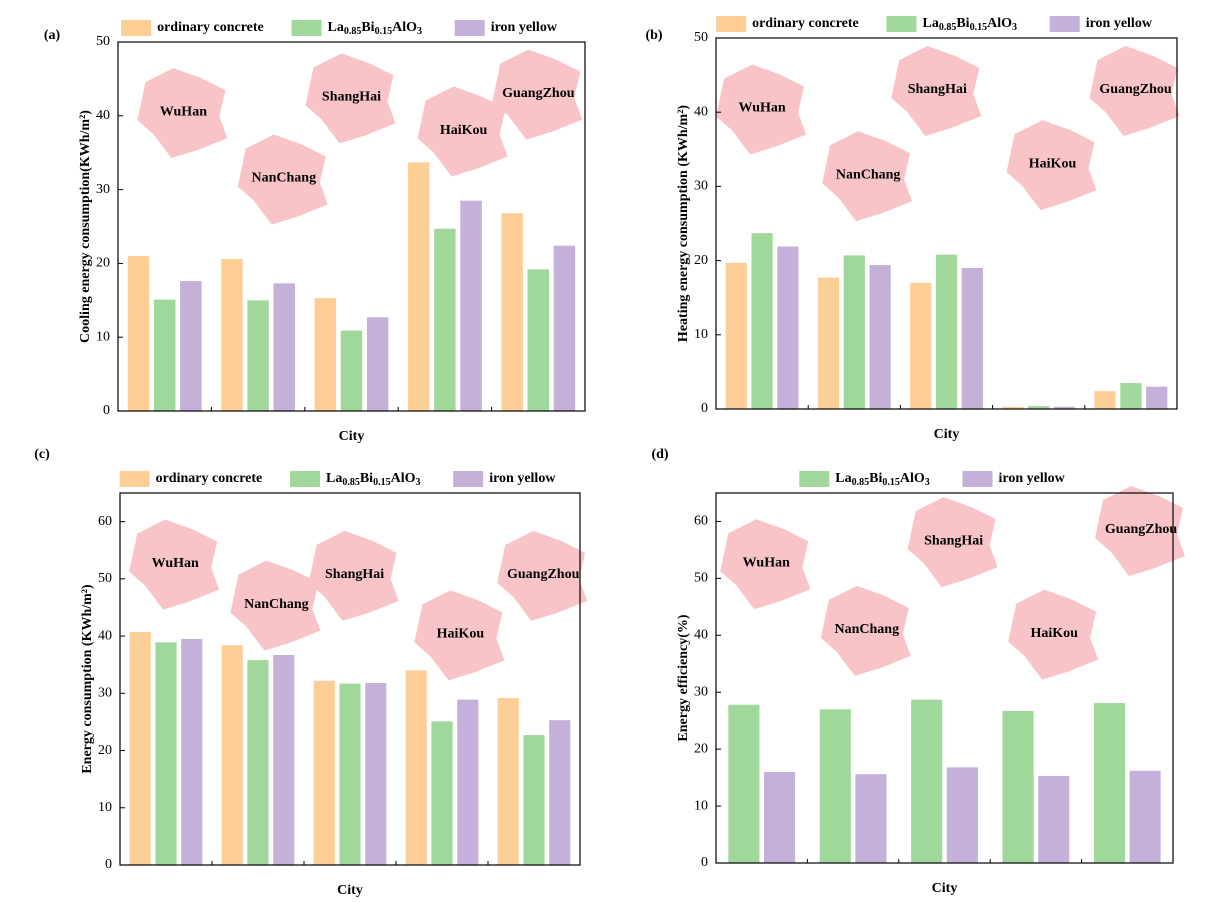  Describe the element at coordinates (52, 35) in the screenshot. I see `panel-label: (a)` at that location.